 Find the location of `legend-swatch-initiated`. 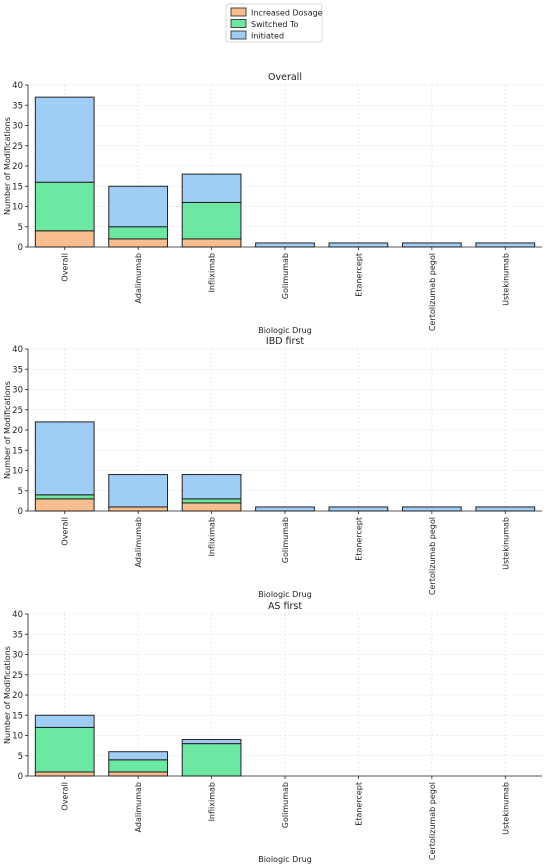

legend-swatch-initiated is located at coordinates (238, 35).